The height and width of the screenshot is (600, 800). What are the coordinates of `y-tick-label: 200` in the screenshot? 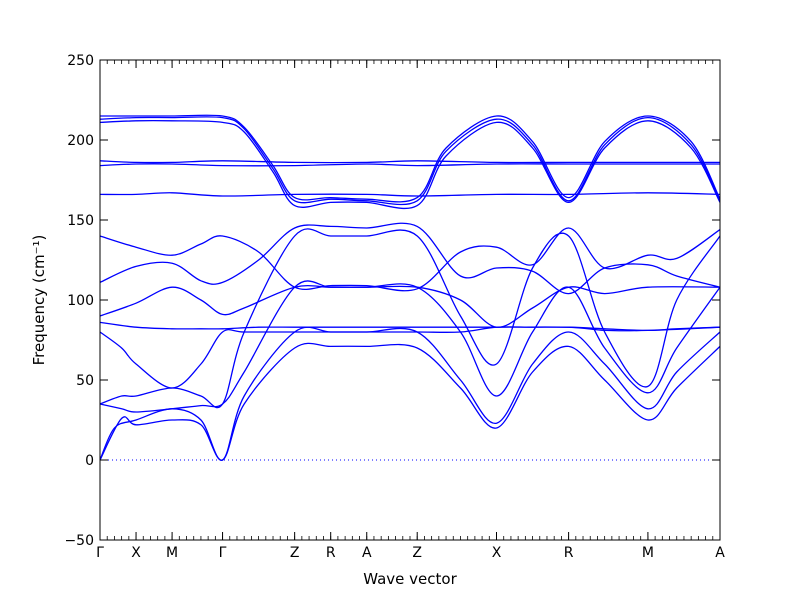 It's located at (80, 141).